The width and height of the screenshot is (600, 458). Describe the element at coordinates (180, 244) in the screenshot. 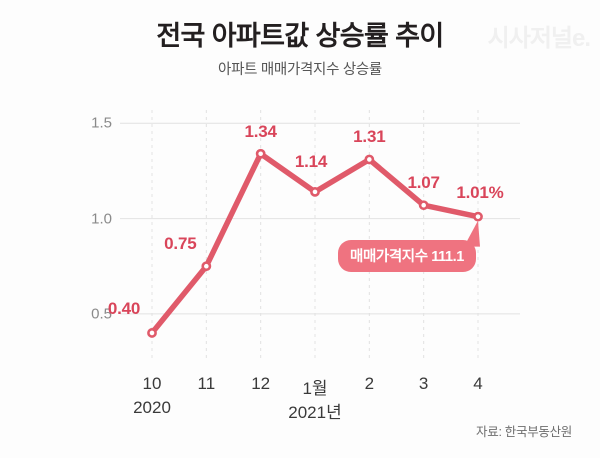

I see `data-point-value-label: 0.75` at that location.